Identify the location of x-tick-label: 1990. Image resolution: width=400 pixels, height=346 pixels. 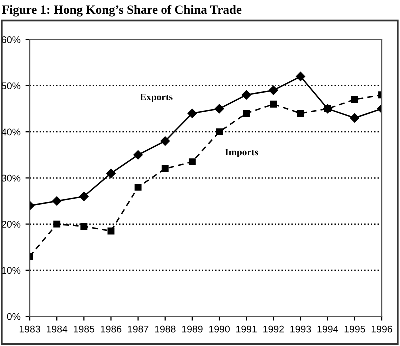
(219, 329).